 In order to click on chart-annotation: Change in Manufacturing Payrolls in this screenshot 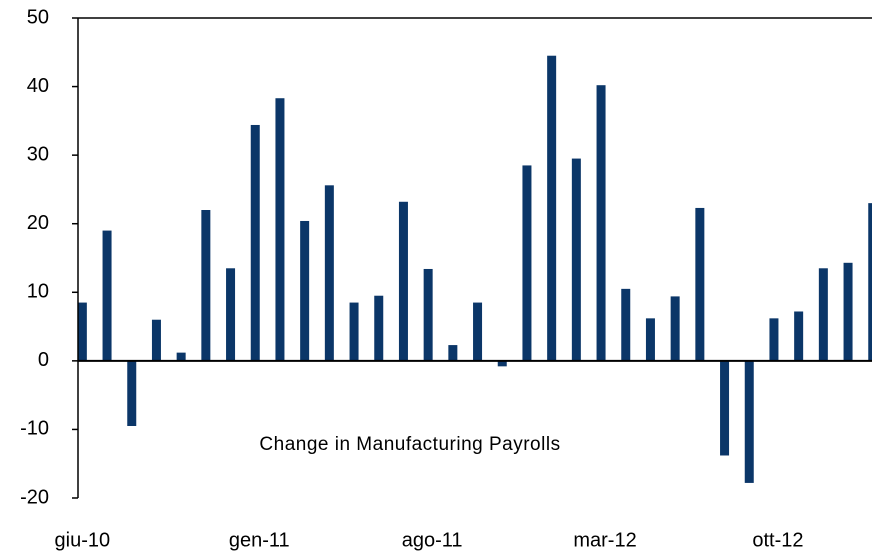, I will do `click(409, 444)`.